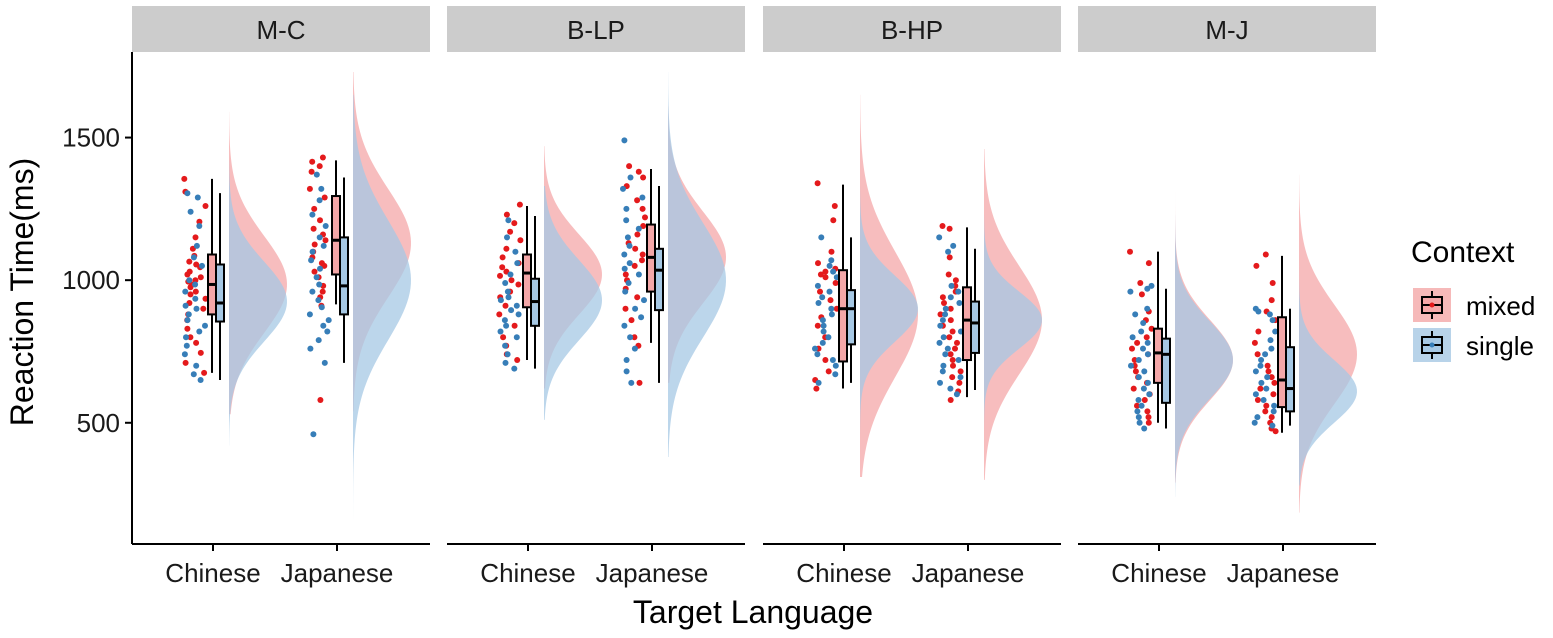  What do you see at coordinates (527, 573) in the screenshot?
I see `x-tick-label: Chinese` at bounding box center [527, 573].